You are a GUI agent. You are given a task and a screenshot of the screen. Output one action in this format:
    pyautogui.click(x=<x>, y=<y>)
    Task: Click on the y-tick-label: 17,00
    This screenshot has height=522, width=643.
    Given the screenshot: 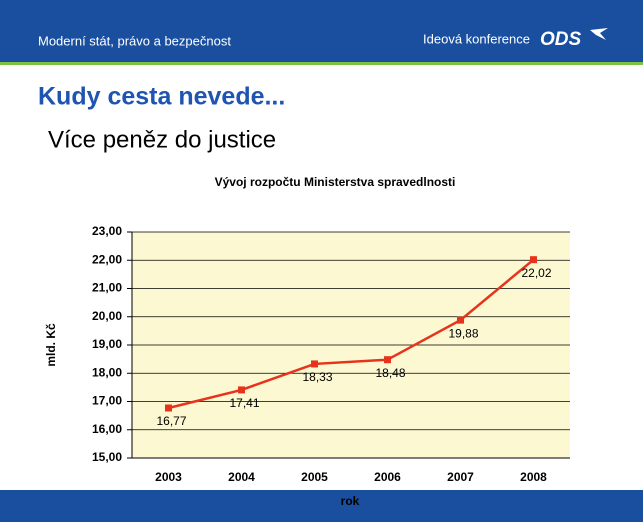 What is the action you would take?
    pyautogui.click(x=107, y=401)
    